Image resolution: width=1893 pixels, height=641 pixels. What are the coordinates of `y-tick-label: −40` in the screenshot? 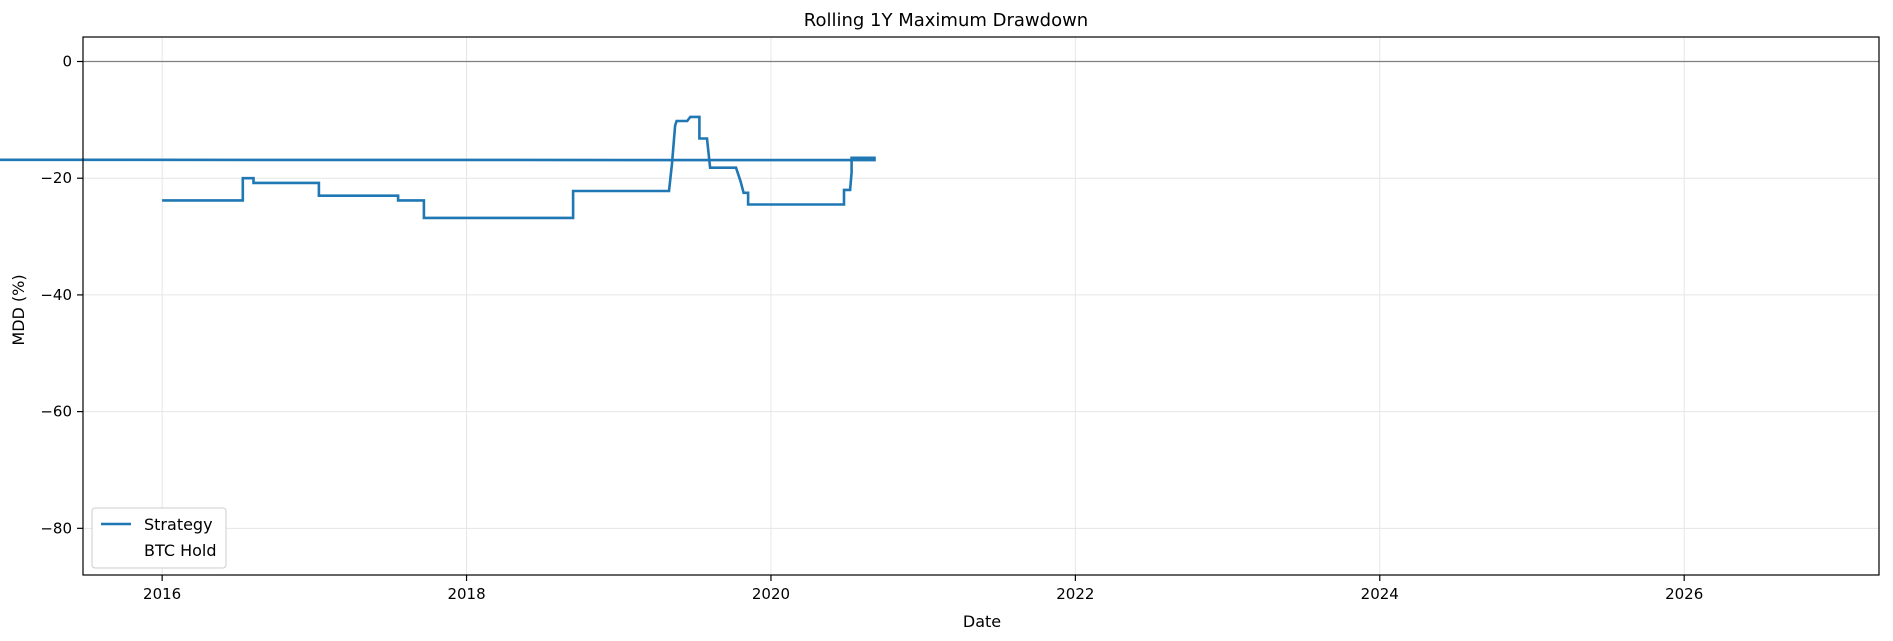 It's located at (56, 295).